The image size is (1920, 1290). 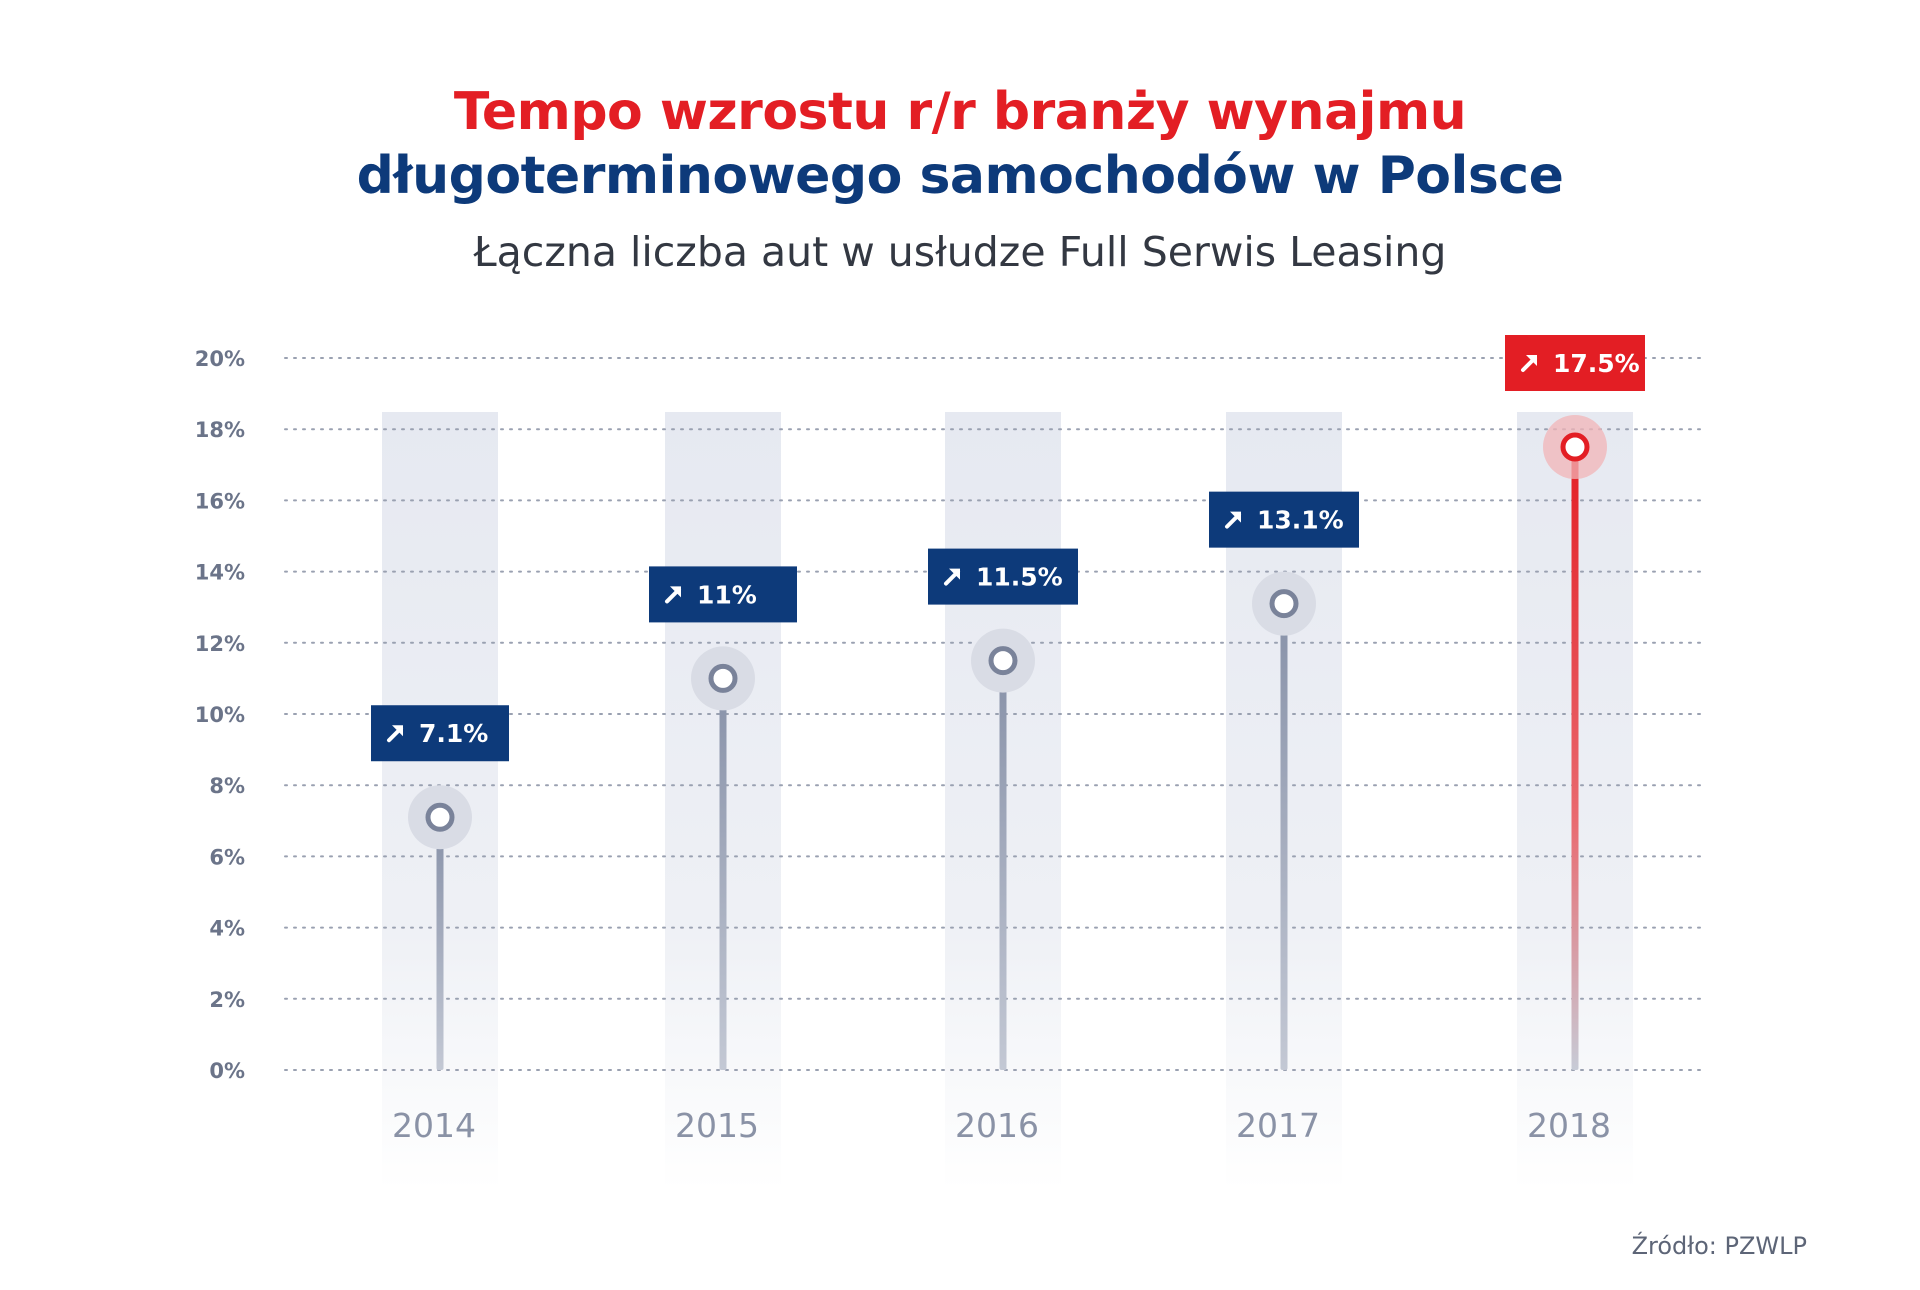 What do you see at coordinates (727, 594) in the screenshot?
I see `value-label-text: 11%` at bounding box center [727, 594].